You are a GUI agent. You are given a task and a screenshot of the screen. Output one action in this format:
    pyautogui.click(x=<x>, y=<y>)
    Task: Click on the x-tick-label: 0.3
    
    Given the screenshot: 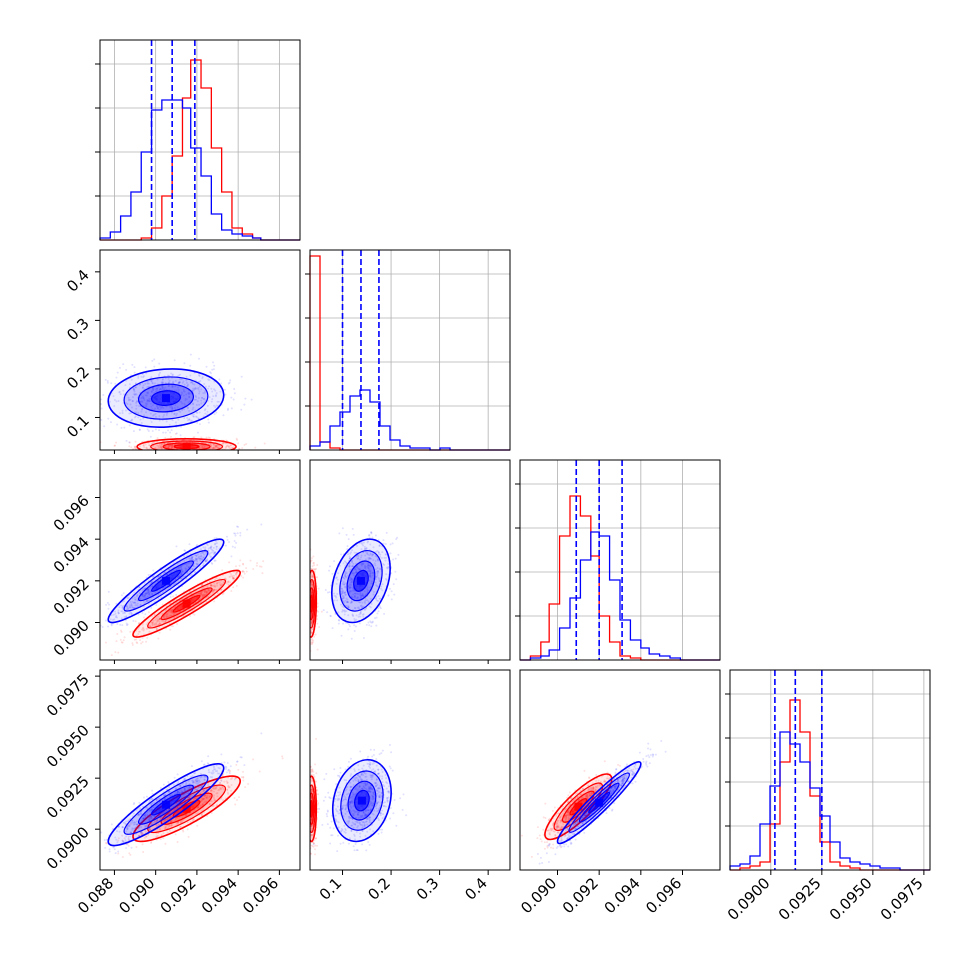 What is the action you would take?
    pyautogui.click(x=428, y=889)
    